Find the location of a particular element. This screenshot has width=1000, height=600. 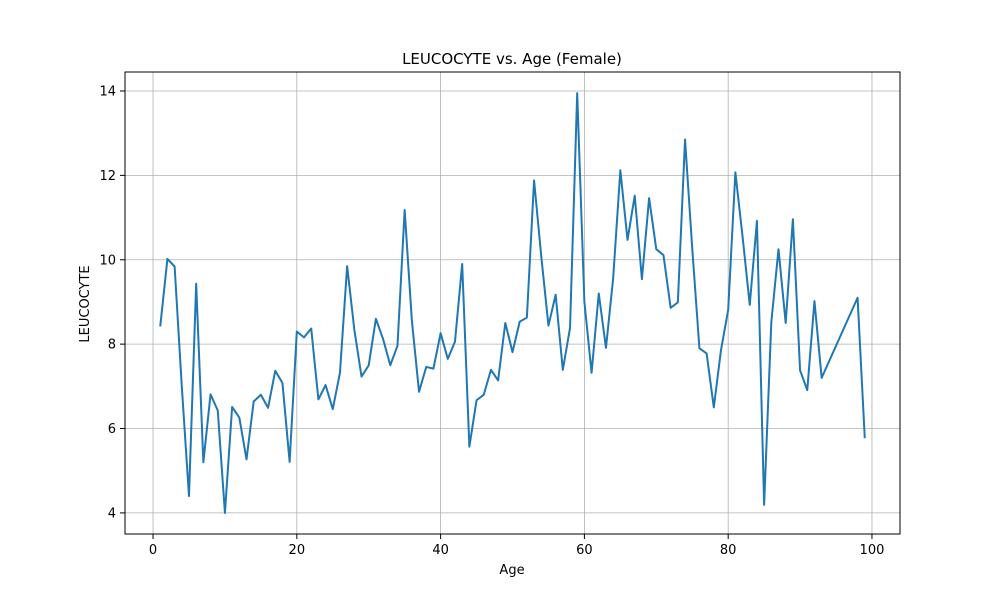

y-tick-label: 4 is located at coordinates (112, 513).